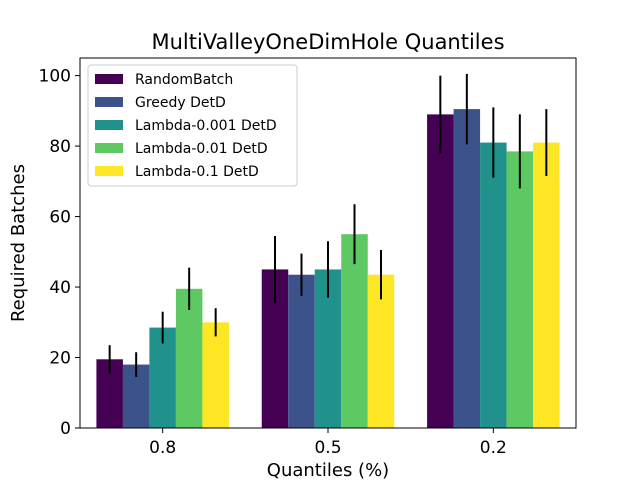 Image resolution: width=640 pixels, height=480 pixels. I want to click on x-axis-label: Quantiles (%), so click(328, 470).